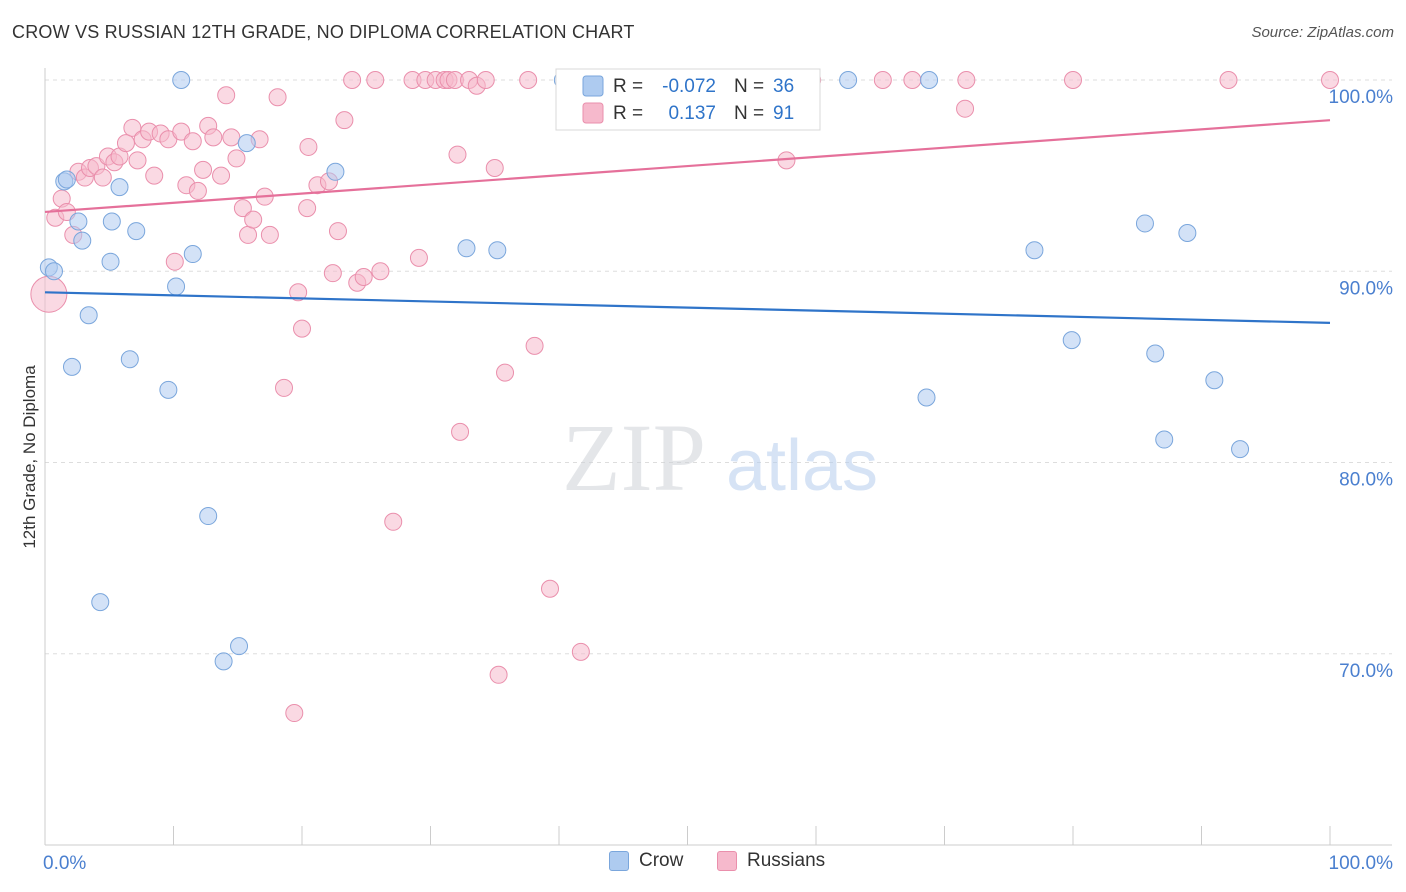 This screenshot has height=892, width=1406. What do you see at coordinates (593, 113) in the screenshot?
I see `legend-russians-swatch` at bounding box center [593, 113].